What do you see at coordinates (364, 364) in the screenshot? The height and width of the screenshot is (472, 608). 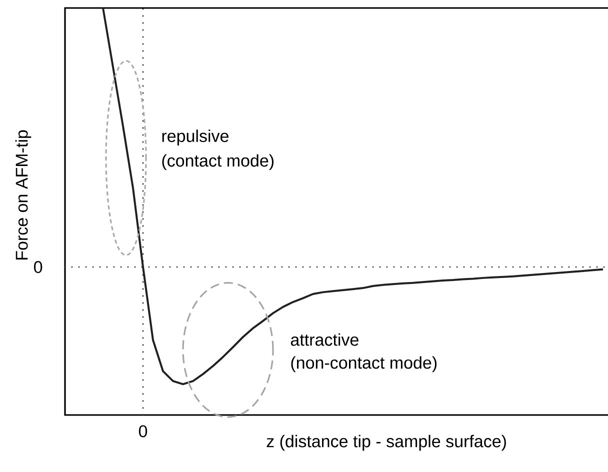 I see `annotation: (non-contact mode)` at bounding box center [364, 364].